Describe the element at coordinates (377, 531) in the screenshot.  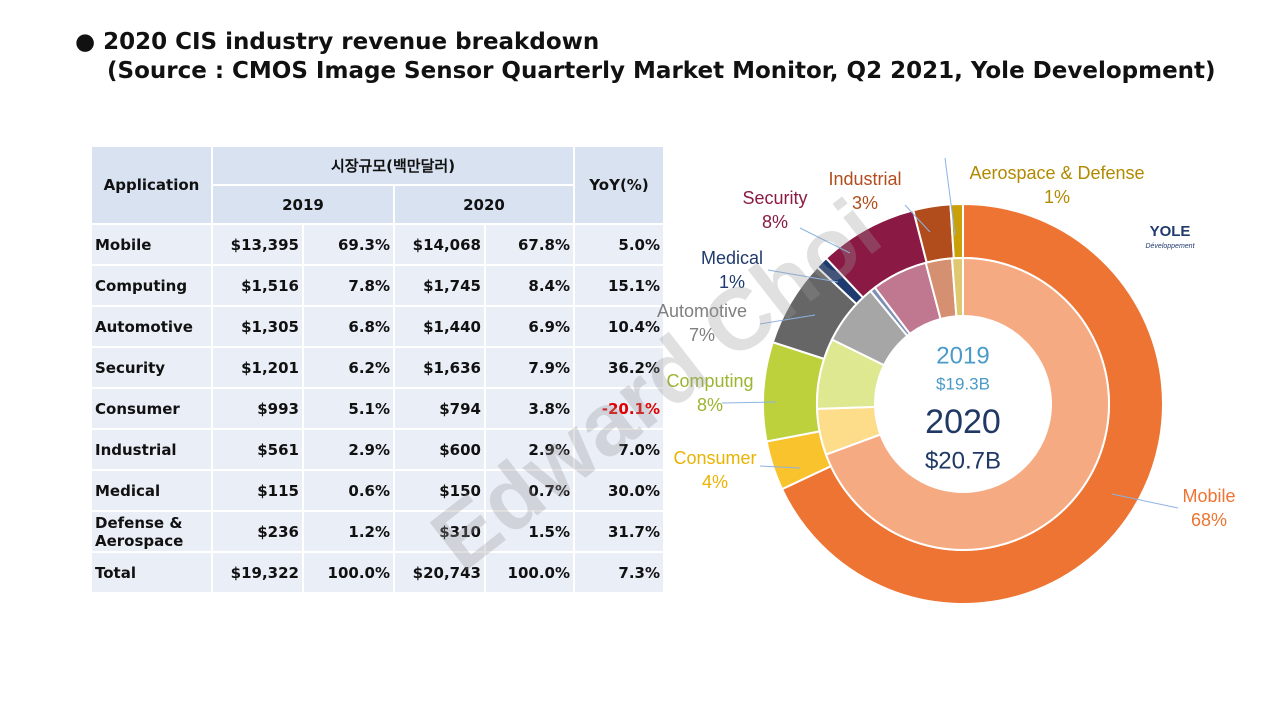
I see `table-row: Defense & Aerospace $236 1.2% $310 1.5% 31.7%` at that location.